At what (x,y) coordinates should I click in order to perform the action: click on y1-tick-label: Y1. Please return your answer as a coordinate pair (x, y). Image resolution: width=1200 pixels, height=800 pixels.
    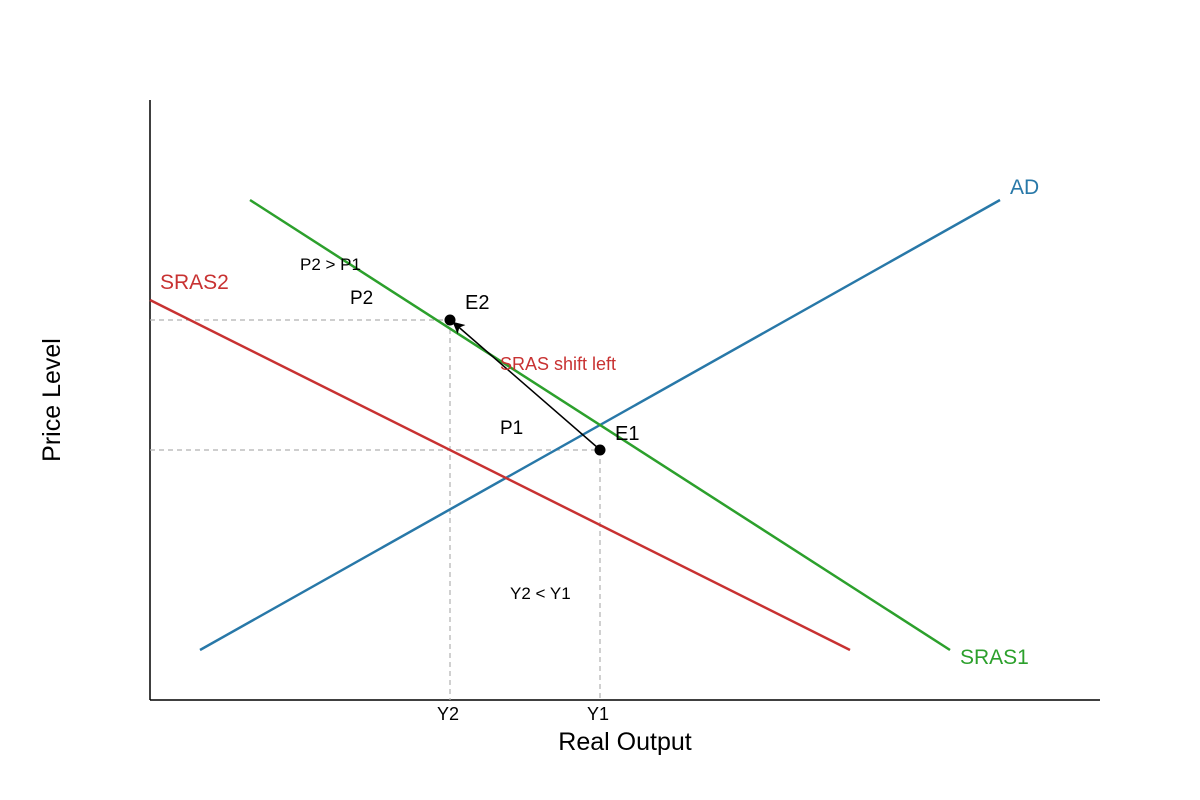
    Looking at the image, I should click on (598, 714).